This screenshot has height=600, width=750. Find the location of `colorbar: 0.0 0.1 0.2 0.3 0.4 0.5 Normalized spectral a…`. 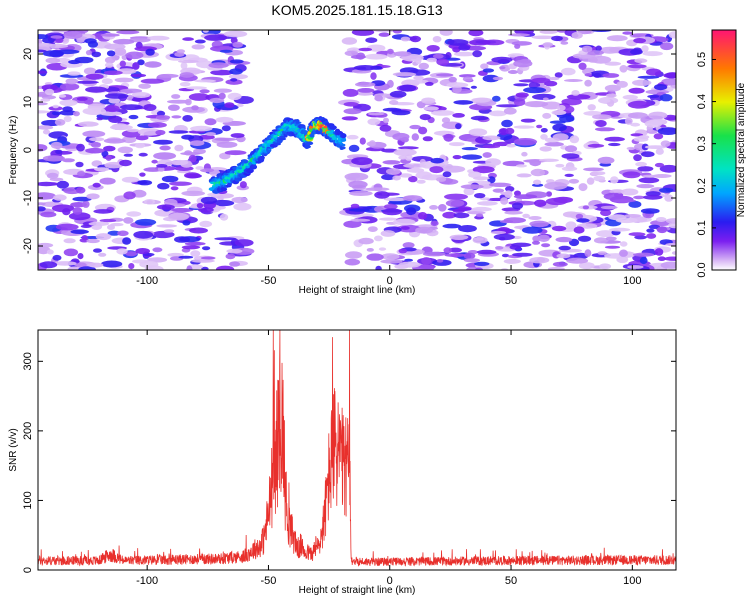

colorbar: 0.0 0.1 0.2 0.3 0.4 0.5 Normalized spectral a… is located at coordinates (721, 153).